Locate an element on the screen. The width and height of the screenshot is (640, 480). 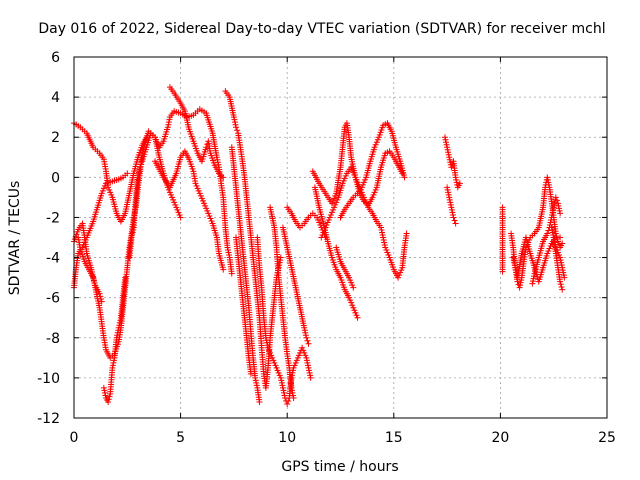
y-tick-label: -6 is located at coordinates (53, 299).